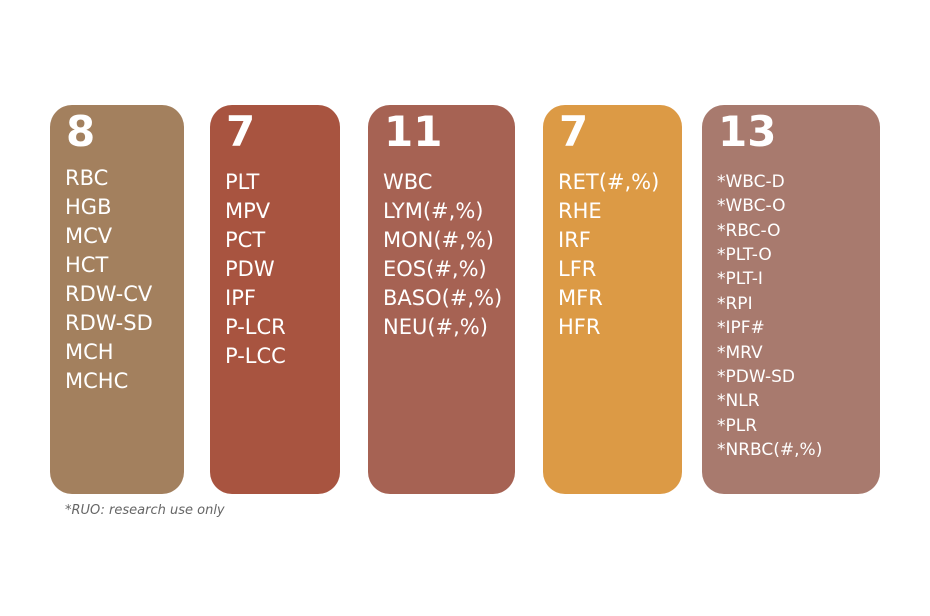  I want to click on card-item: RHE, so click(580, 211).